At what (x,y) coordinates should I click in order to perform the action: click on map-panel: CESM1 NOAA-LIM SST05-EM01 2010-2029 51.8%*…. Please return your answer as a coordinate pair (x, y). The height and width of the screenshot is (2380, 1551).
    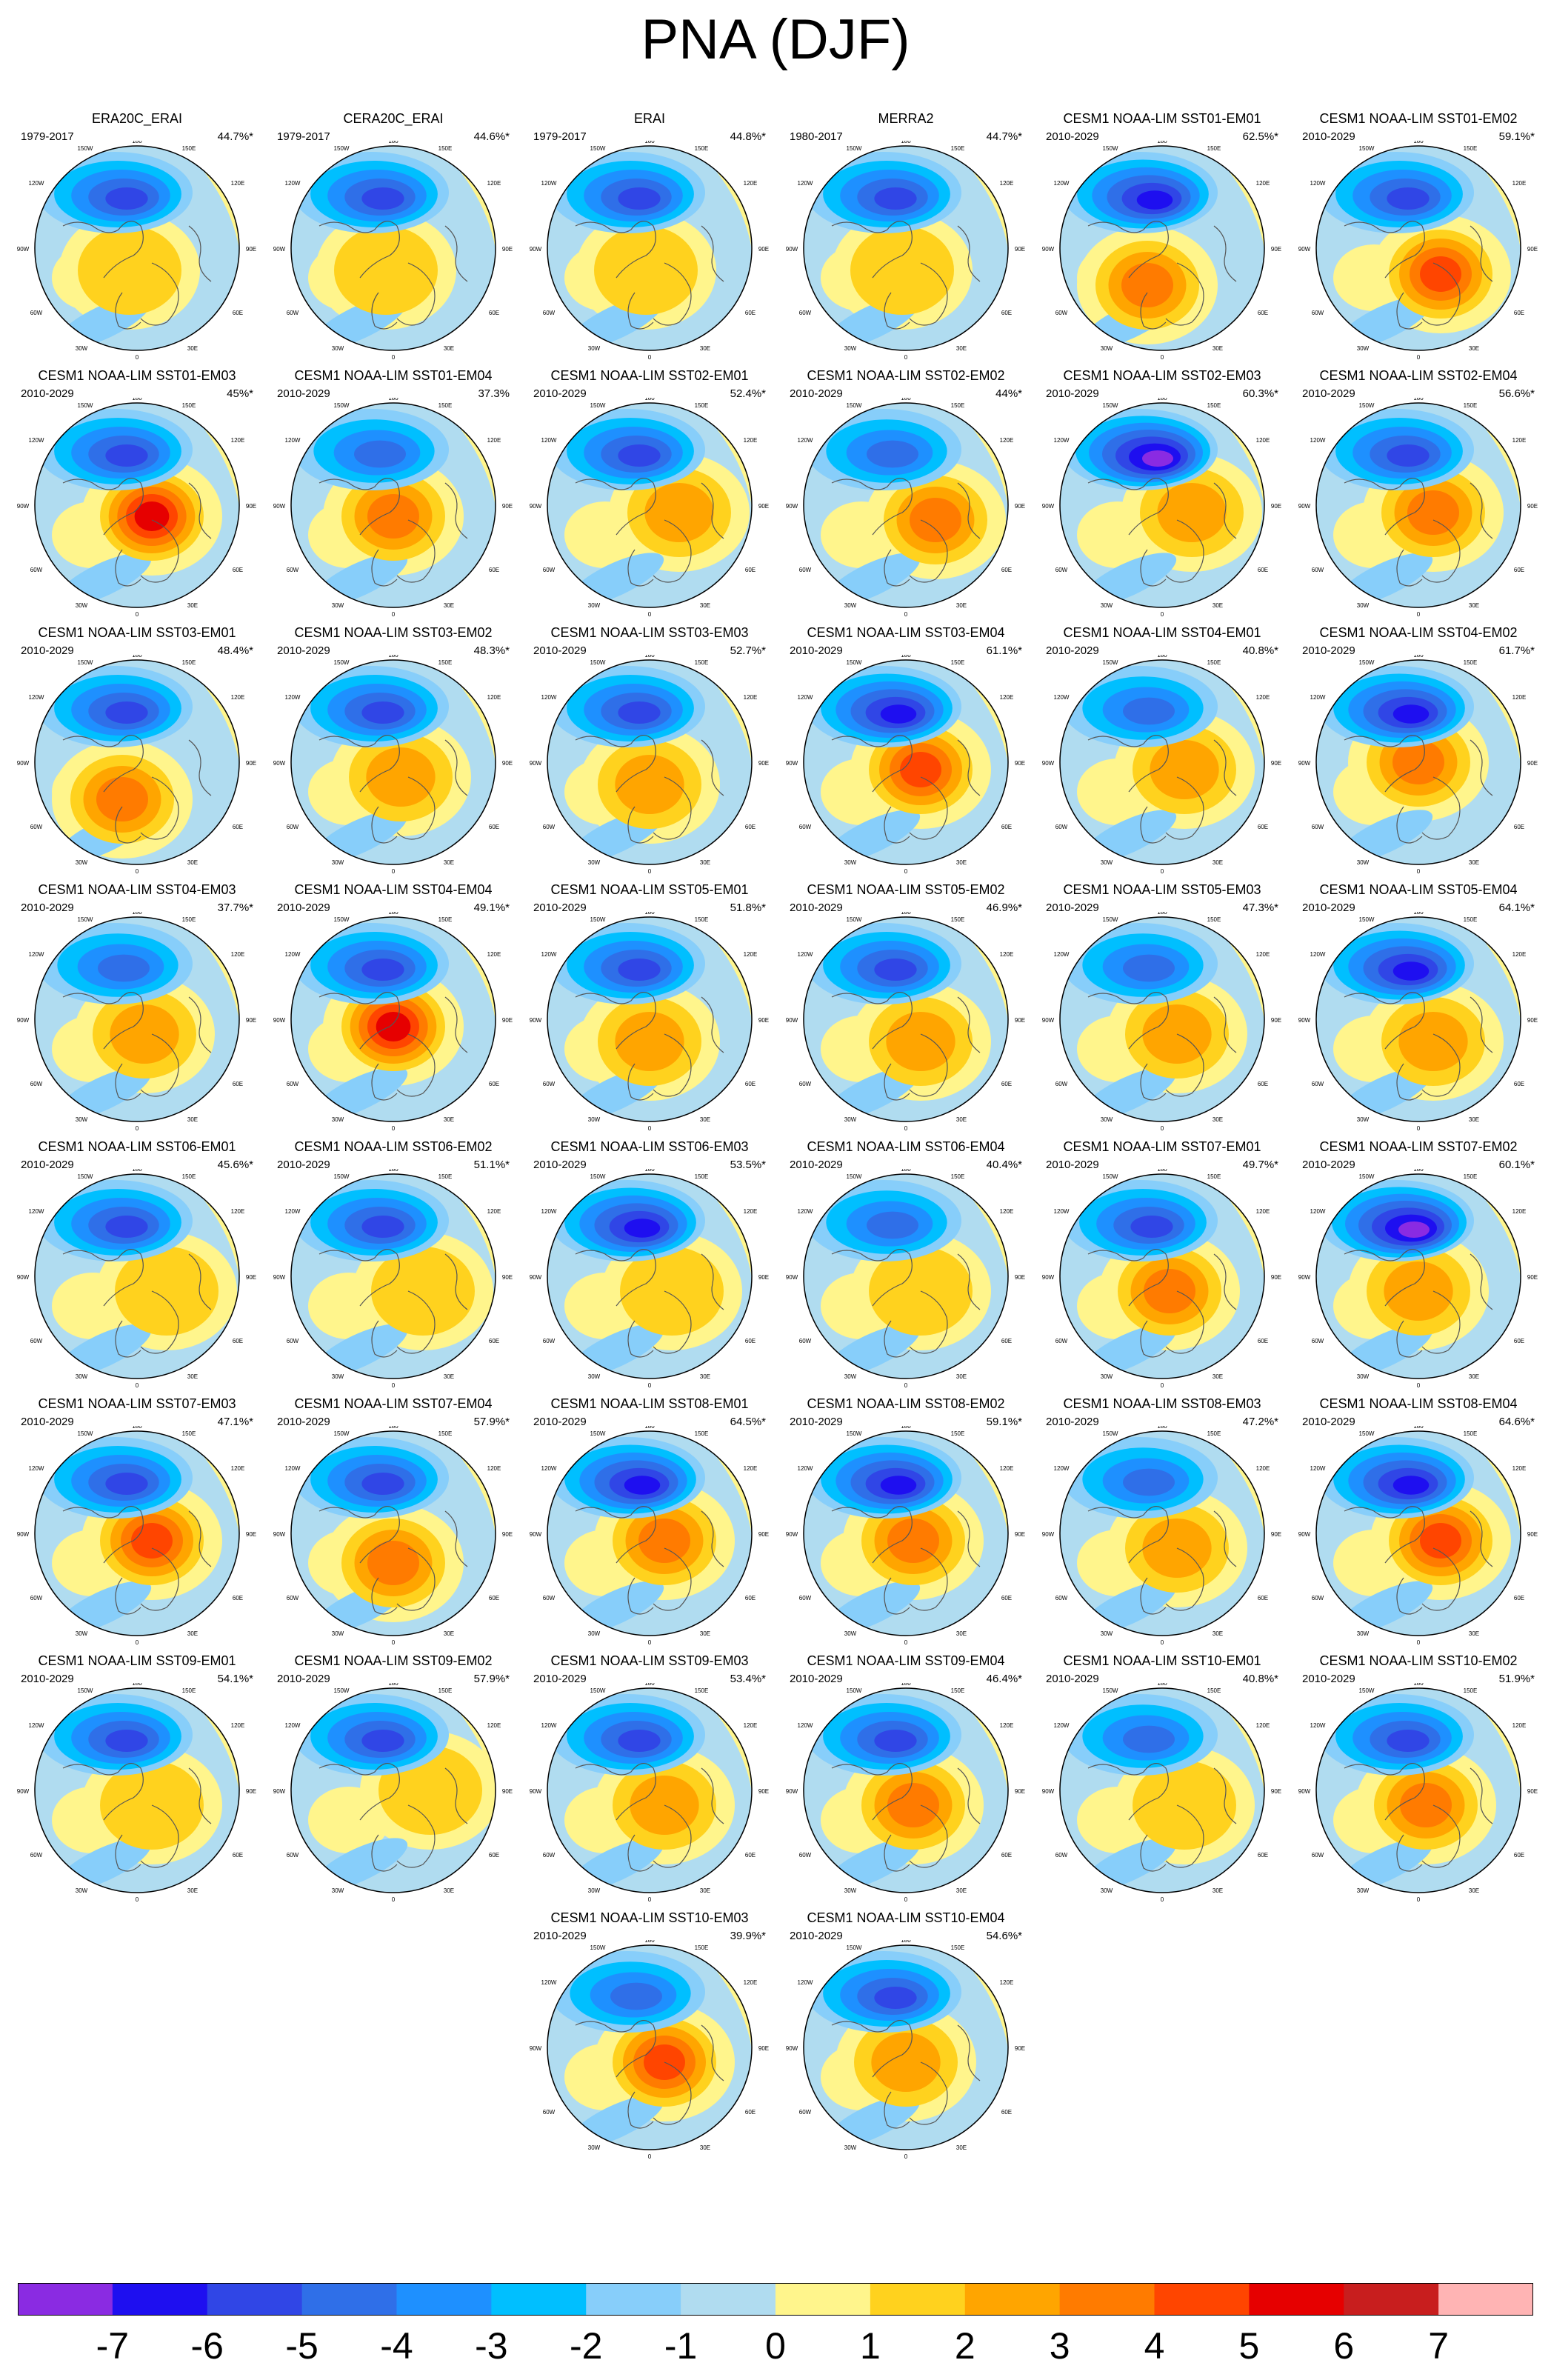
    Looking at the image, I should click on (649, 1006).